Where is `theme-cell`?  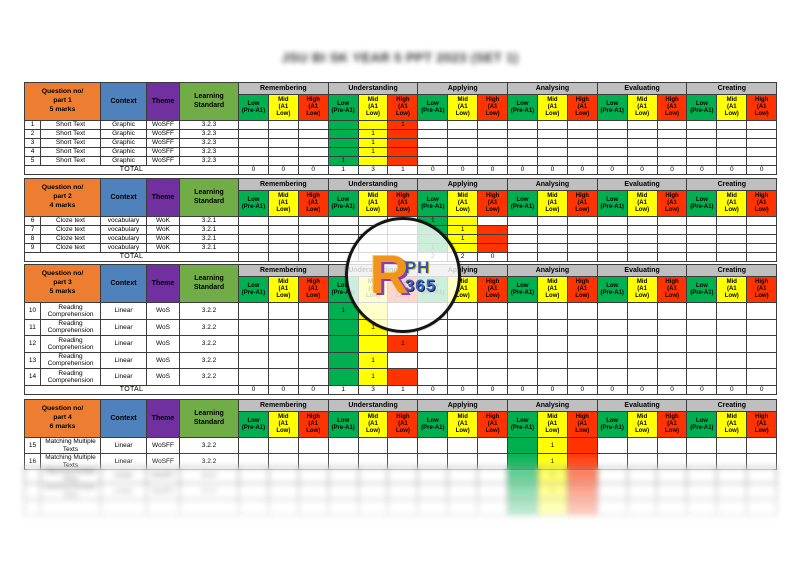 theme-cell is located at coordinates (163, 507).